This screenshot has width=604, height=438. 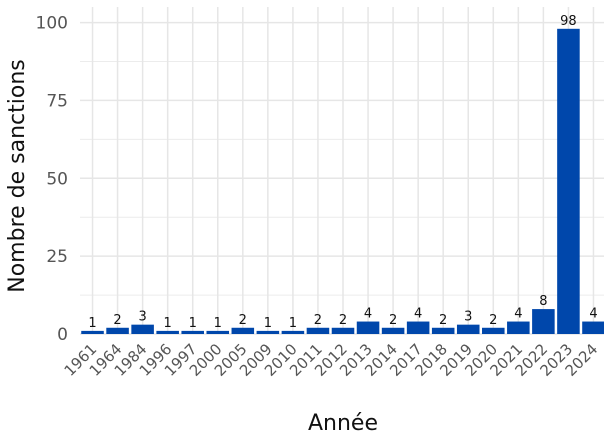 What do you see at coordinates (568, 21) in the screenshot?
I see `data-label-2023: 98` at bounding box center [568, 21].